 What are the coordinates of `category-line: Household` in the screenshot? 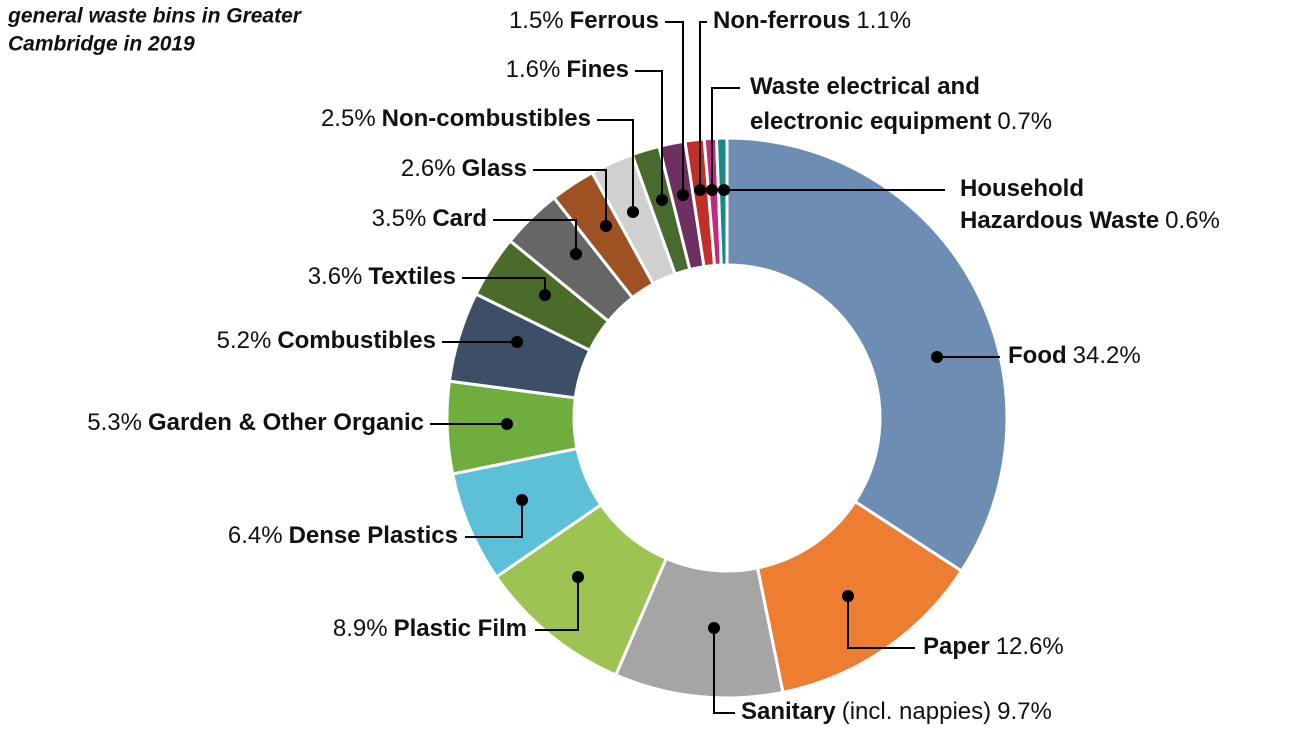 It's located at (1025, 188).